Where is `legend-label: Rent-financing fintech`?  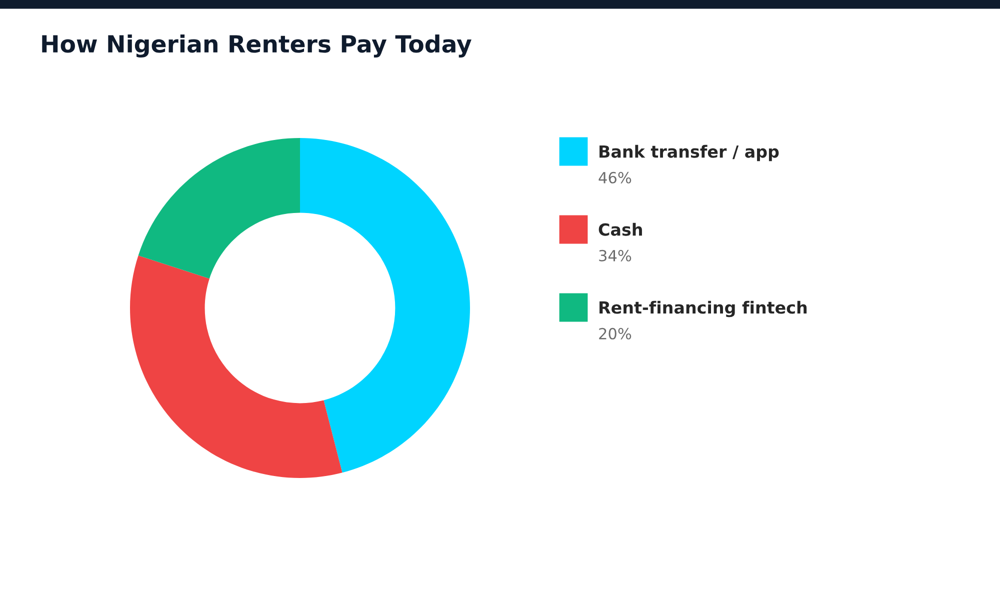 legend-label: Rent-financing fintech is located at coordinates (703, 309).